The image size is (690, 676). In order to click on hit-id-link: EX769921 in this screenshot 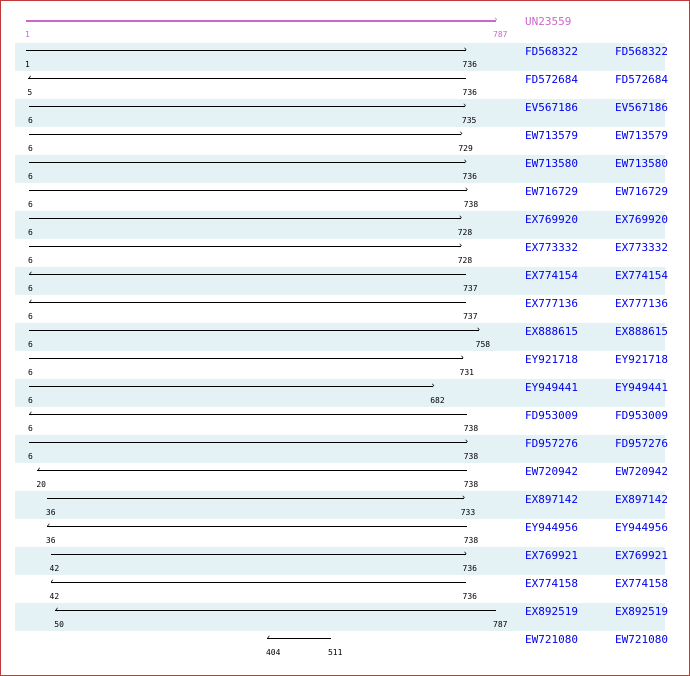, I will do `click(551, 555)`.